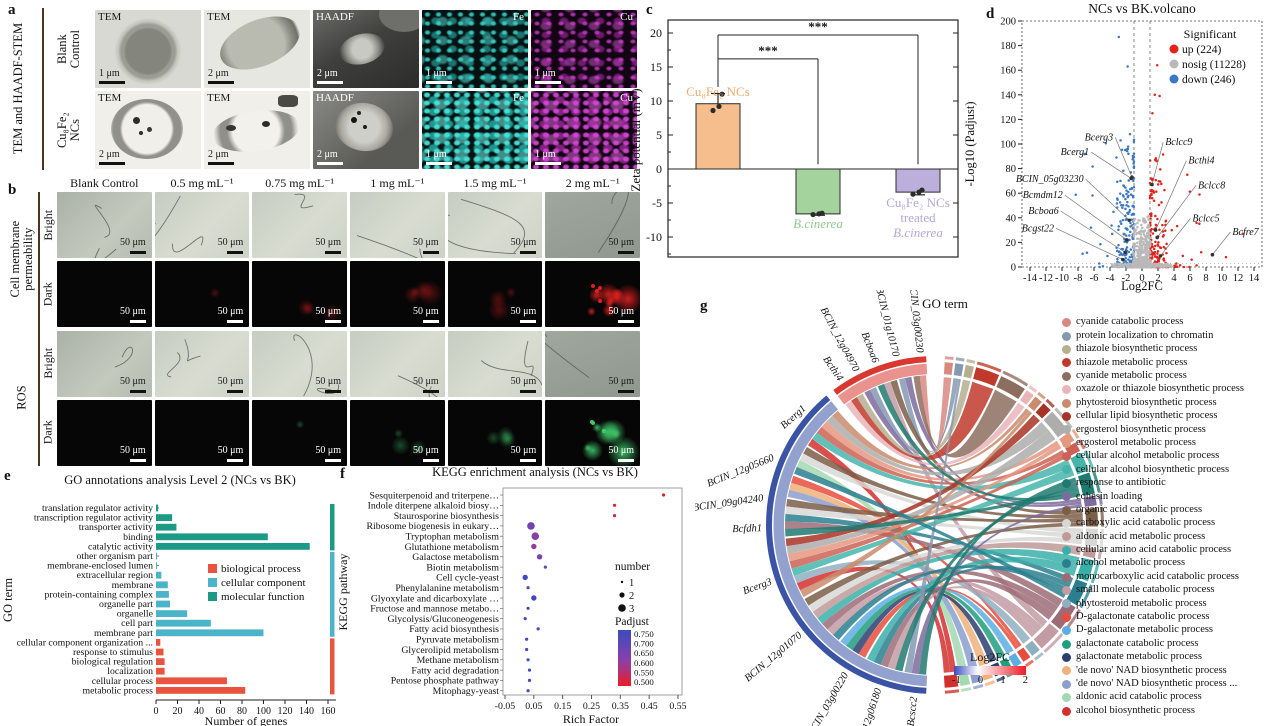 This screenshot has width=1268, height=726. What do you see at coordinates (1145, 335) in the screenshot?
I see `go-term-label: protein localization to chromatin` at bounding box center [1145, 335].